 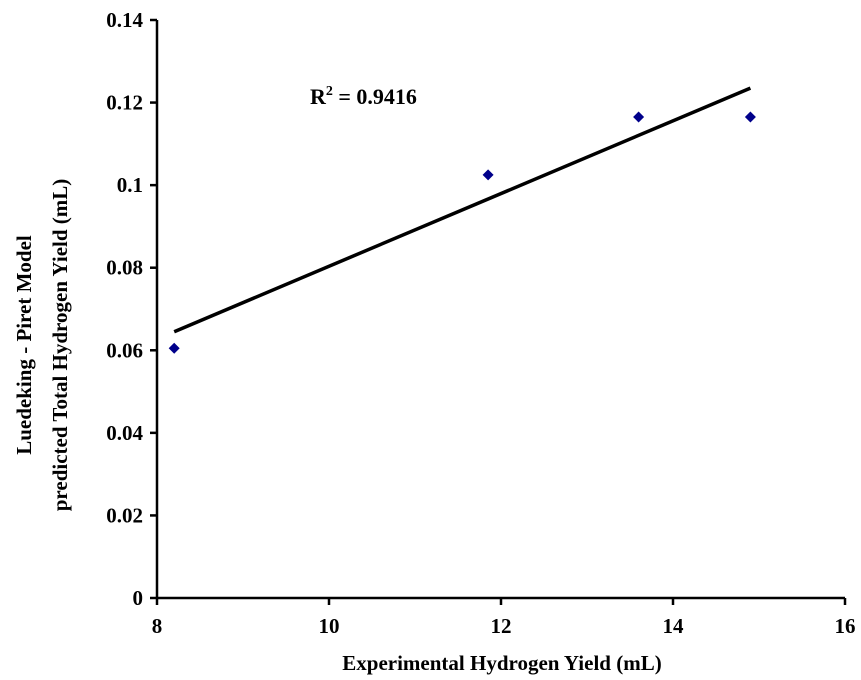 I want to click on y-tick-label: 0.02, so click(x=124, y=515).